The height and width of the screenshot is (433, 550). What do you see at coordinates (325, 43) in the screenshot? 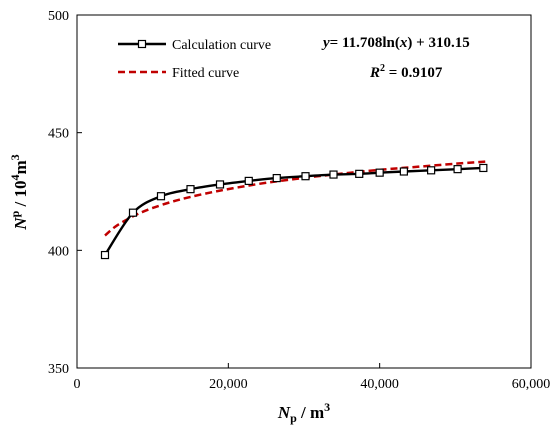
I see `equation-y-var: y` at bounding box center [325, 43].